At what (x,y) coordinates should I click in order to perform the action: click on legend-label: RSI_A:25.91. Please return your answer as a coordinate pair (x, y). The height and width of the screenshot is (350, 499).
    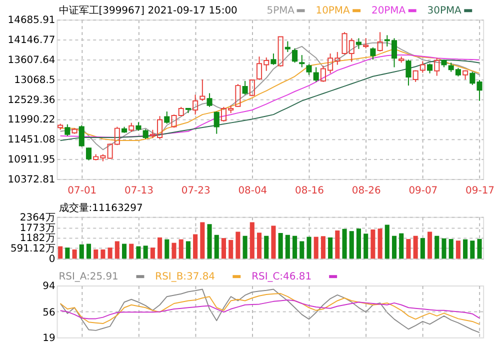
    Looking at the image, I should click on (88, 277).